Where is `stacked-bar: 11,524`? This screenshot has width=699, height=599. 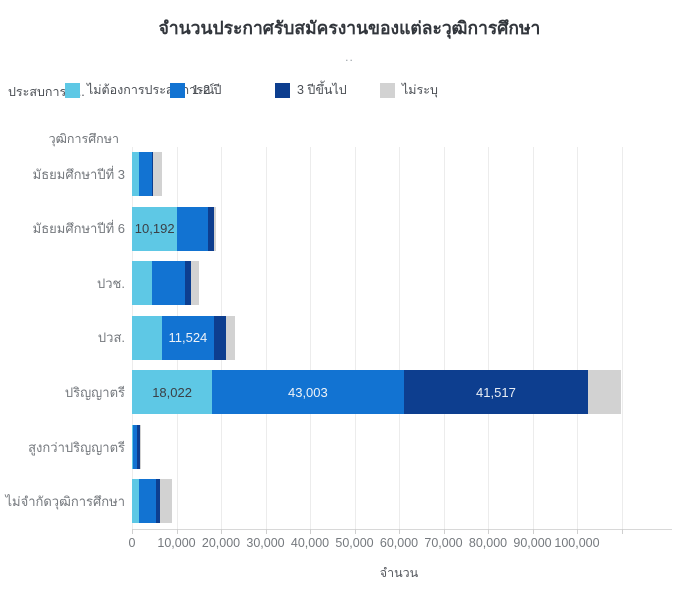 stacked-bar: 11,524 is located at coordinates (184, 337).